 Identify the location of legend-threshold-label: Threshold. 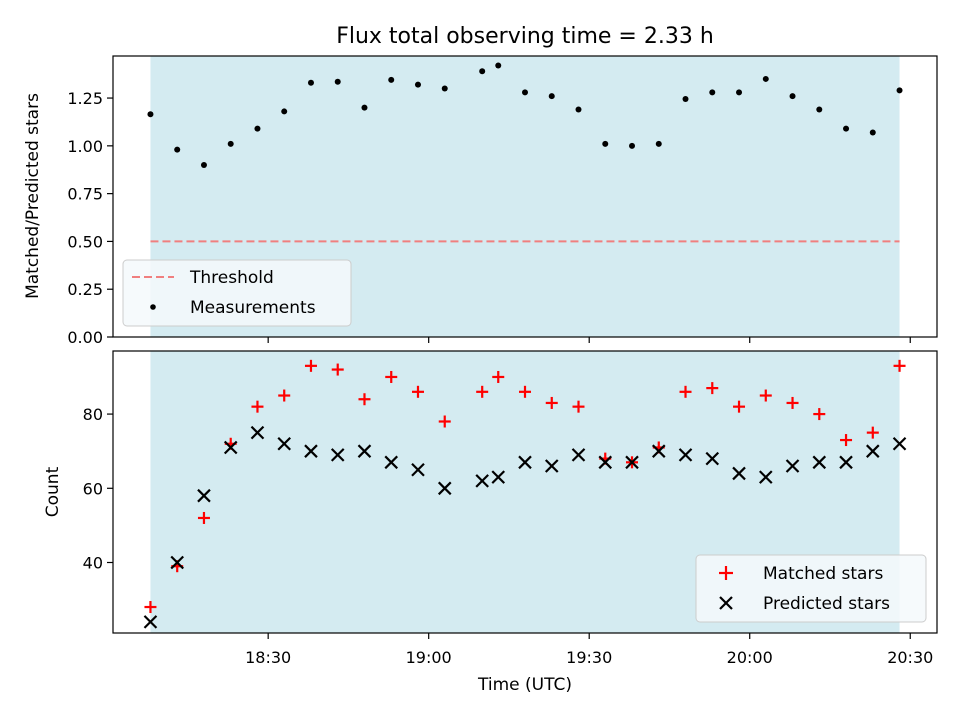
(231, 278).